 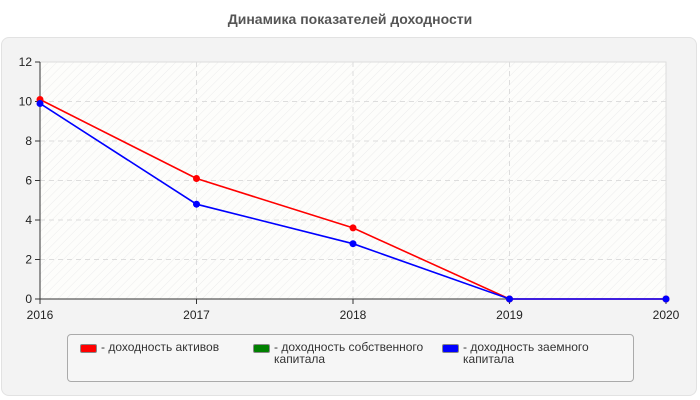 What do you see at coordinates (28, 260) in the screenshot?
I see `svg-text: 2` at bounding box center [28, 260].